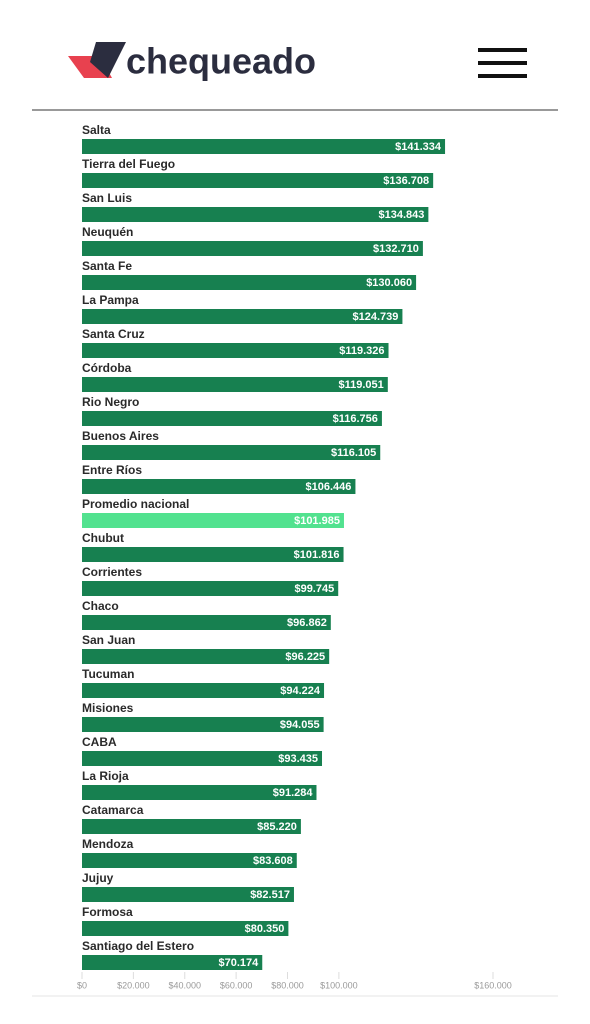 The height and width of the screenshot is (1024, 590). I want to click on value-label: $101.985, so click(317, 521).